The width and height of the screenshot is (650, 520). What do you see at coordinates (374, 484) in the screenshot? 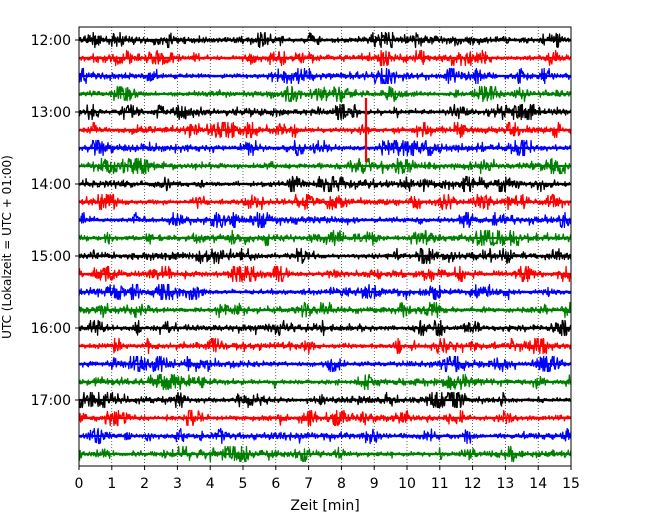
I see `x-tick-label: 9` at bounding box center [374, 484].